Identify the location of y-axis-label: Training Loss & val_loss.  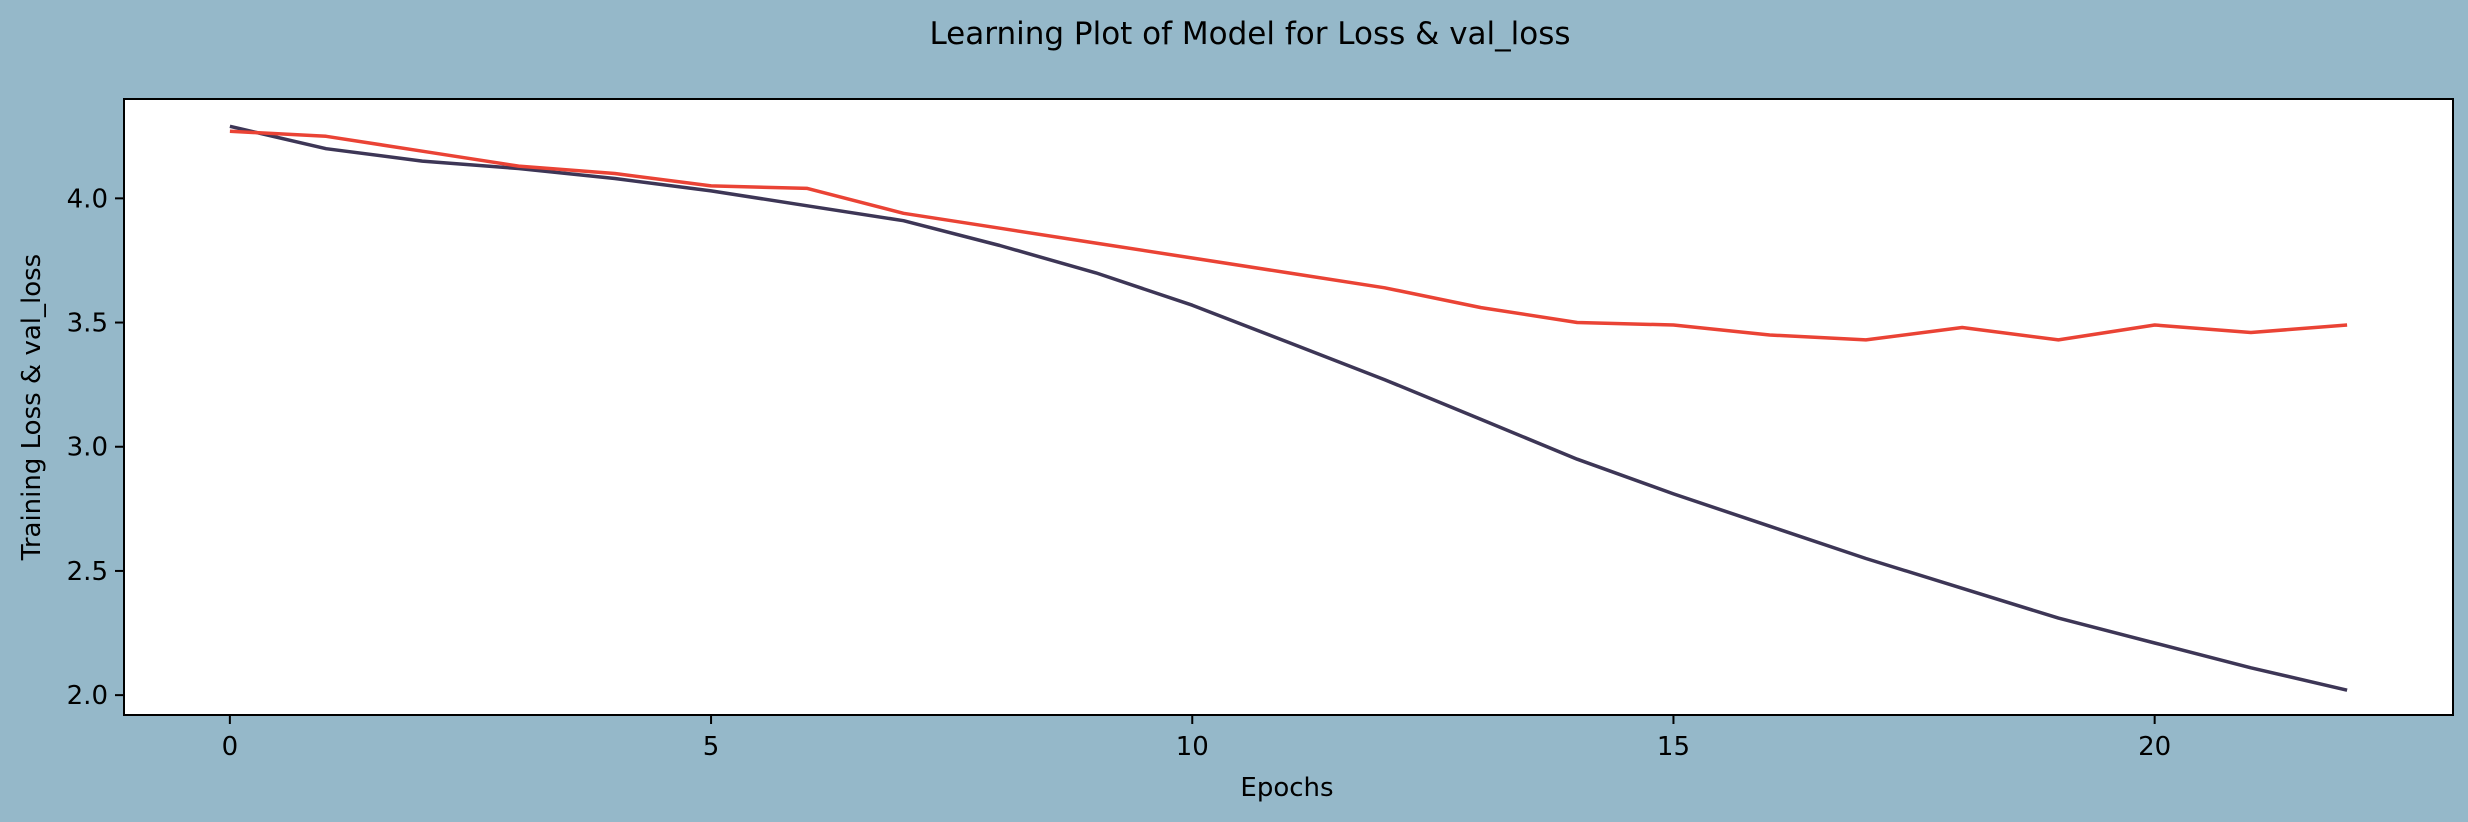
(32, 407).